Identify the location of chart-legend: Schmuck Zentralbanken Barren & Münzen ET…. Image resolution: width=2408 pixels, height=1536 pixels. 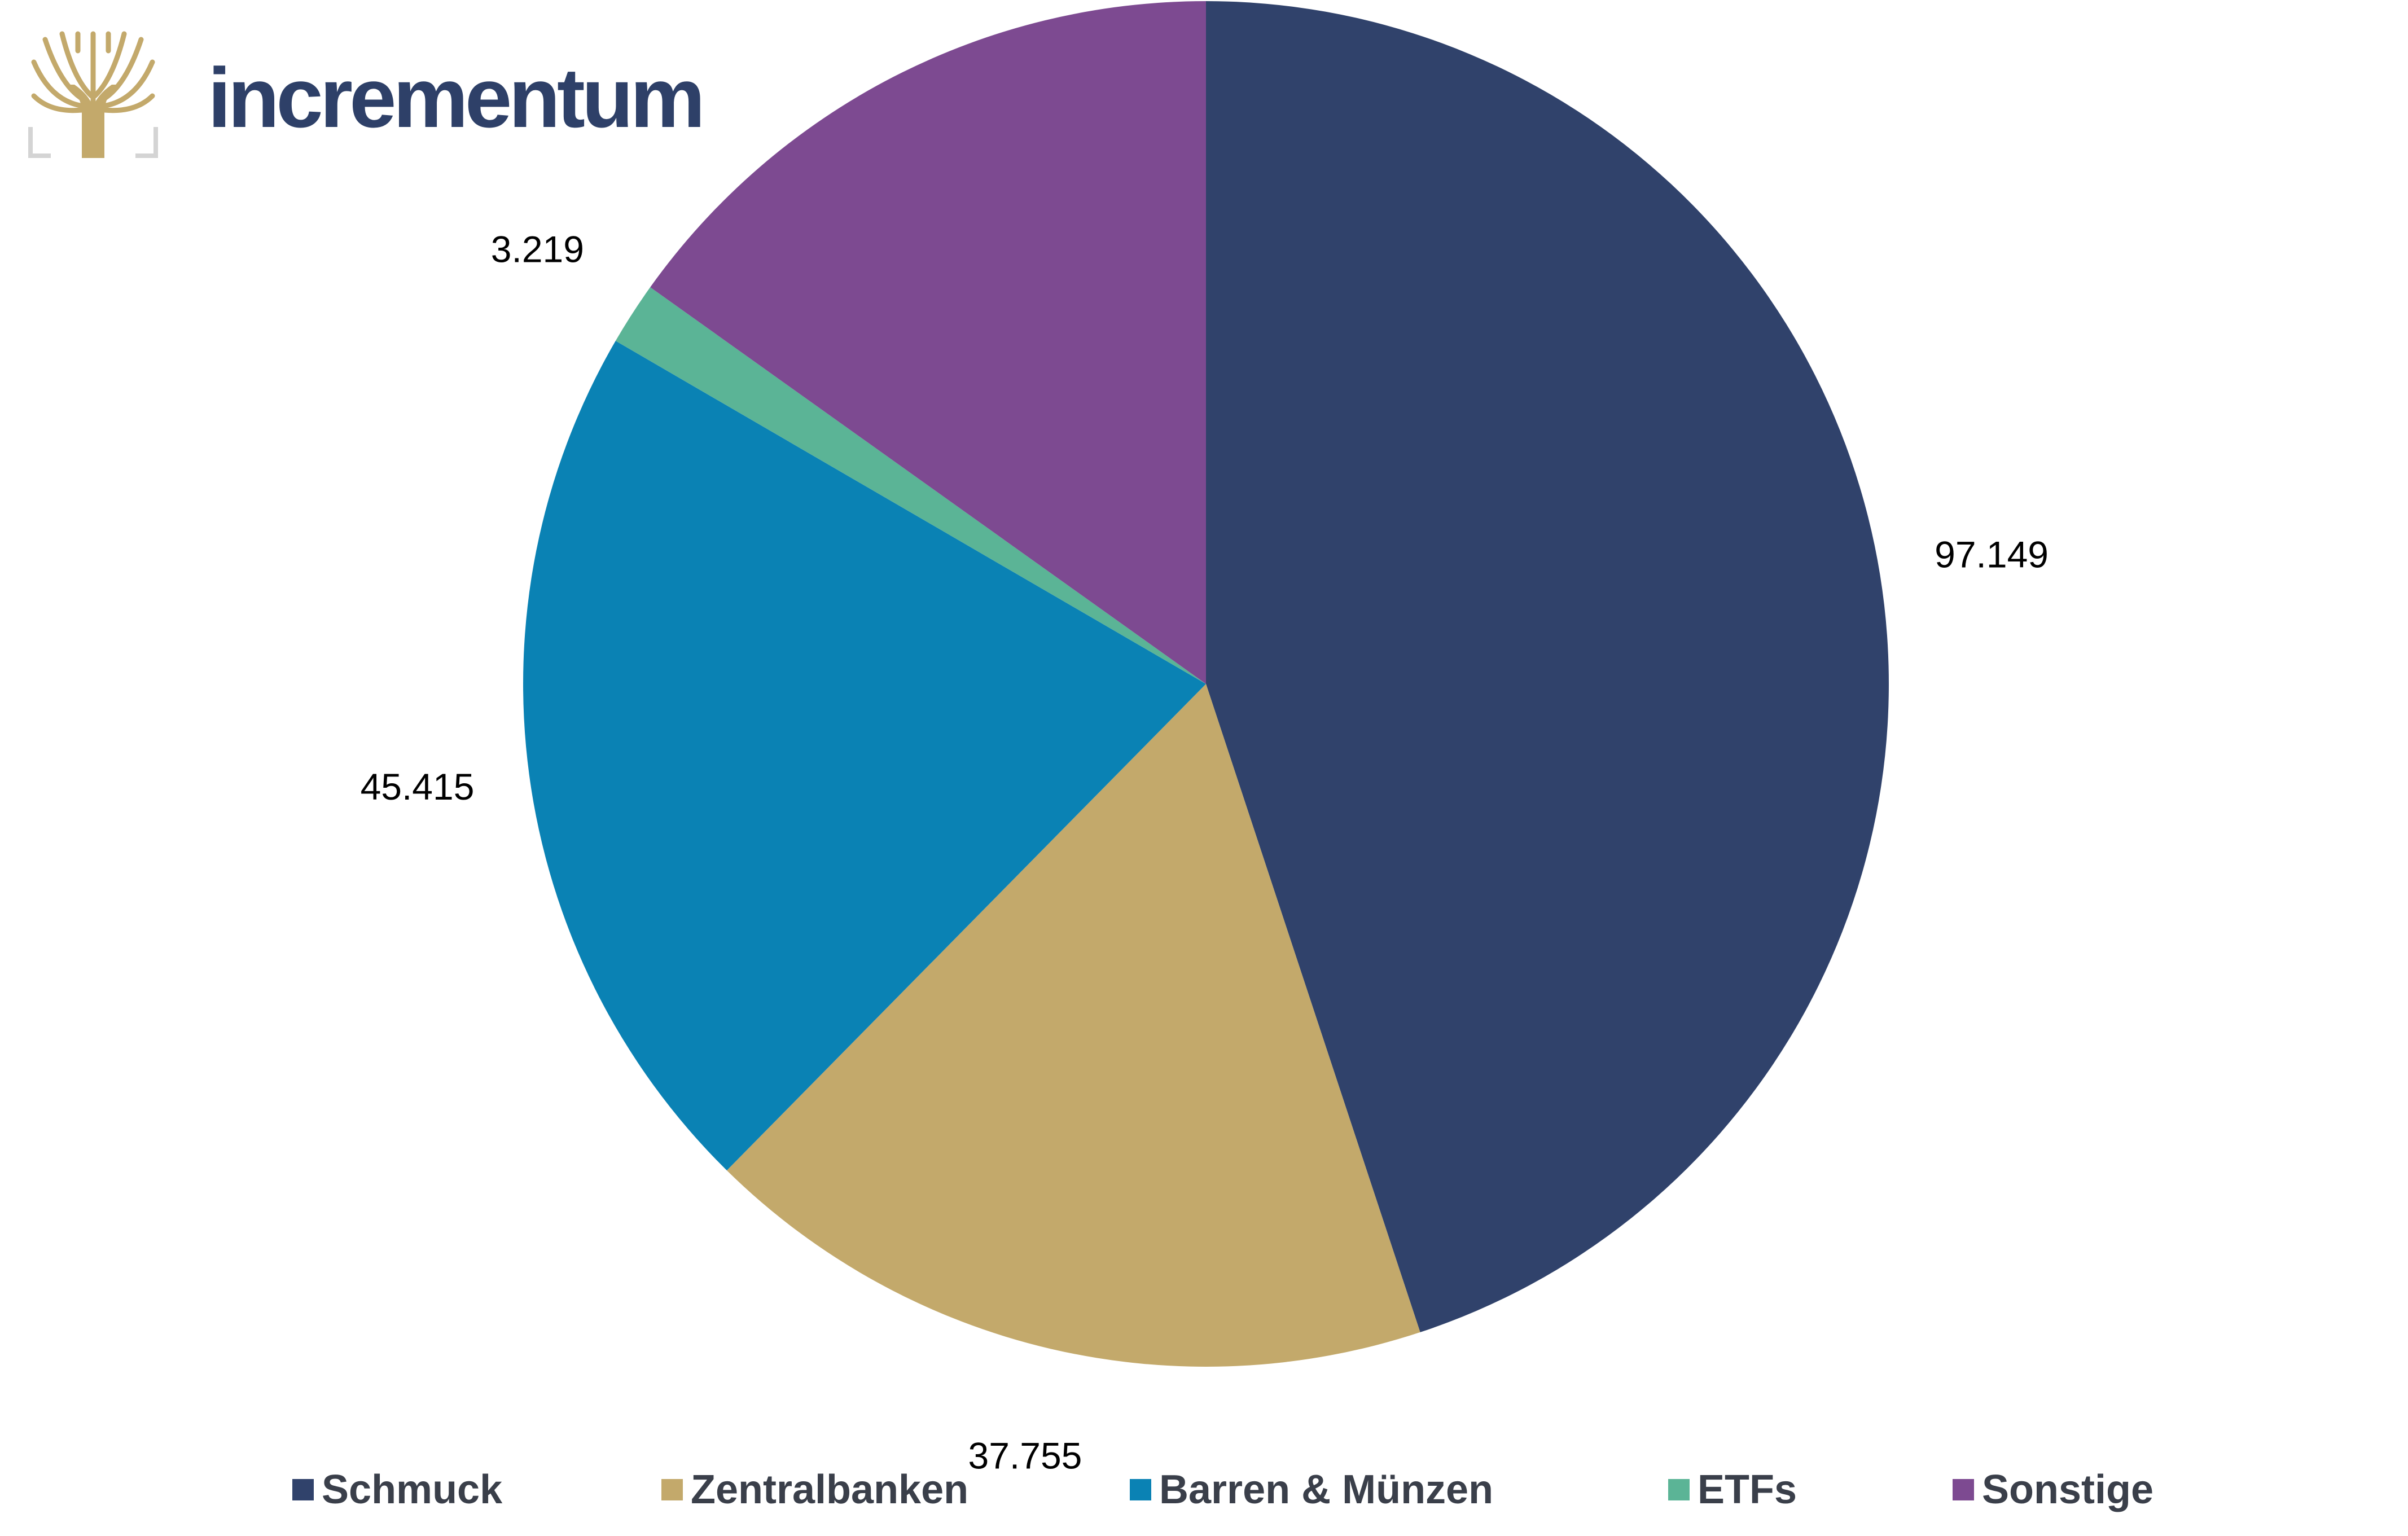
(1204, 1490).